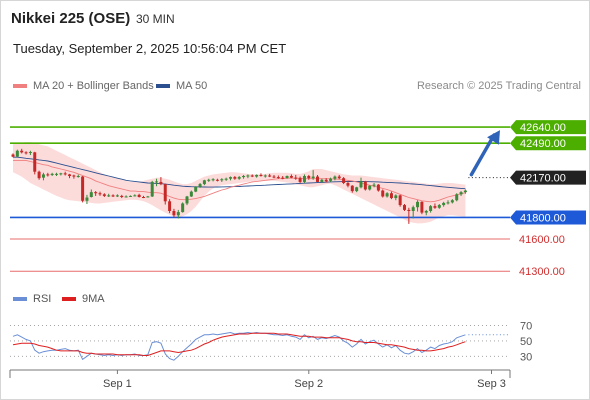 This screenshot has width=590, height=400. Describe the element at coordinates (83, 86) in the screenshot. I see `legend-ma20: MA 20 + Bollinger Bands` at that location.